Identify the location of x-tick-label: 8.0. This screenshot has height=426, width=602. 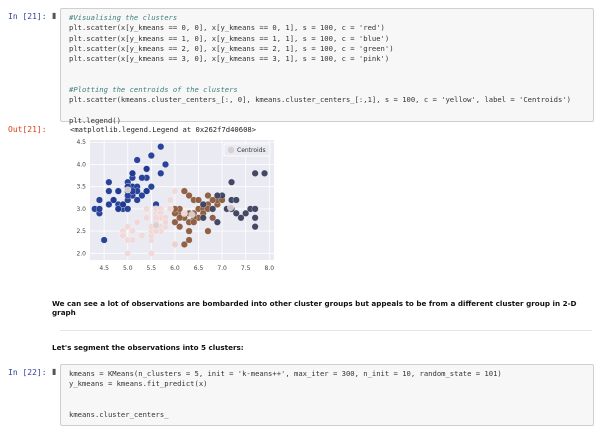
(270, 268).